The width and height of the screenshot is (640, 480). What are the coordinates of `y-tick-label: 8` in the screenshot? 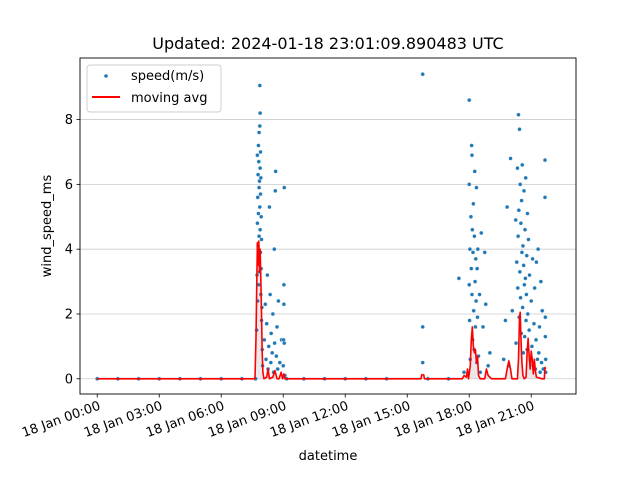 It's located at (69, 120).